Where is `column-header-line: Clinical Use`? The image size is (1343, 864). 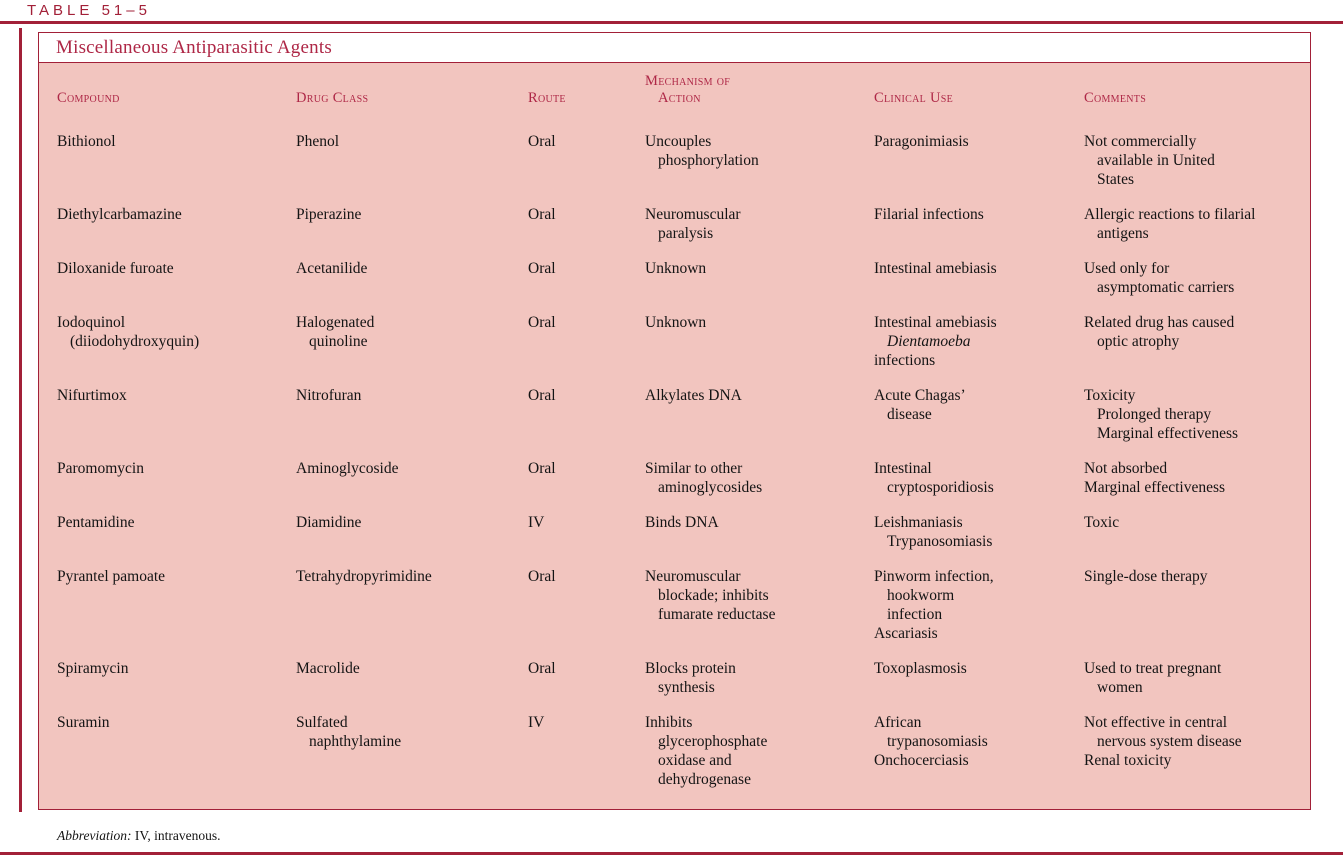
column-header-line: Clinical Use is located at coordinates (914, 98).